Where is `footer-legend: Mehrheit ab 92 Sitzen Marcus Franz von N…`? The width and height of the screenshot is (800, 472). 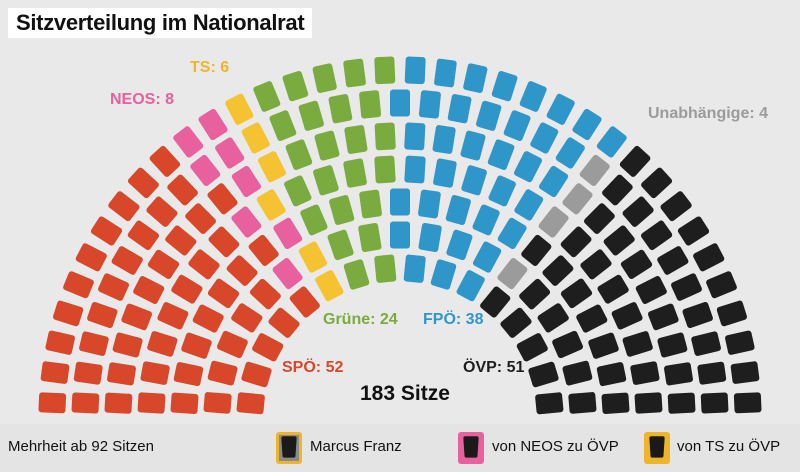 footer-legend: Mehrheit ab 92 Sitzen Marcus Franz von N… is located at coordinates (400, 448).